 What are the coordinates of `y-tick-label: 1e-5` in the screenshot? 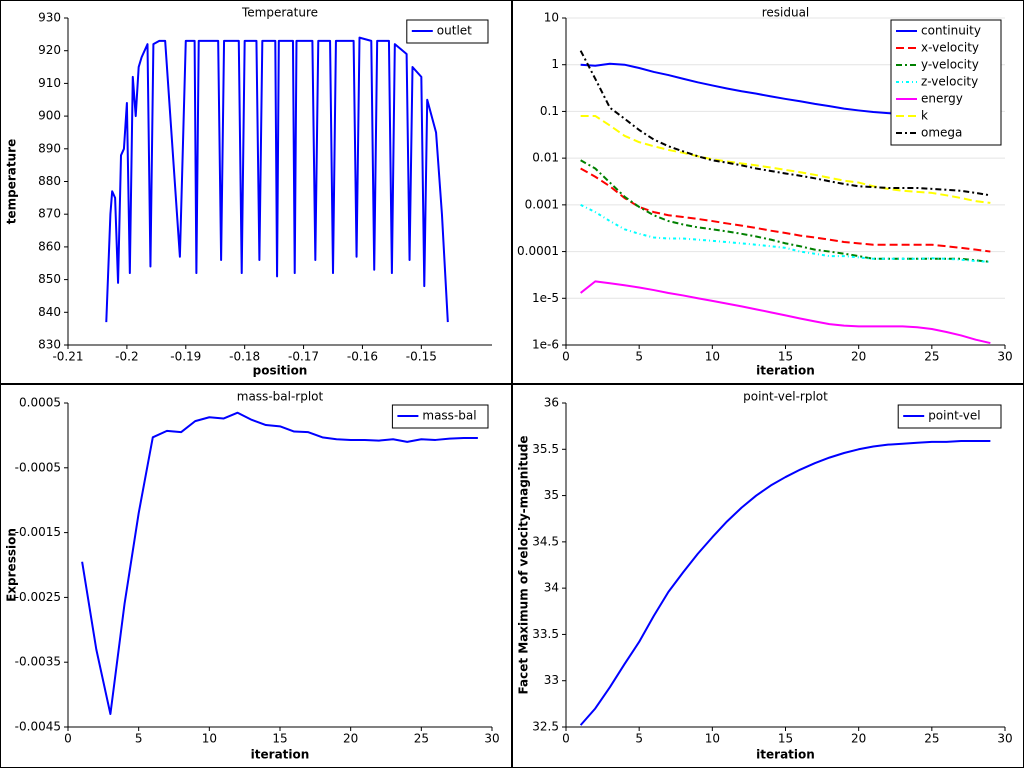 It's located at (545, 298).